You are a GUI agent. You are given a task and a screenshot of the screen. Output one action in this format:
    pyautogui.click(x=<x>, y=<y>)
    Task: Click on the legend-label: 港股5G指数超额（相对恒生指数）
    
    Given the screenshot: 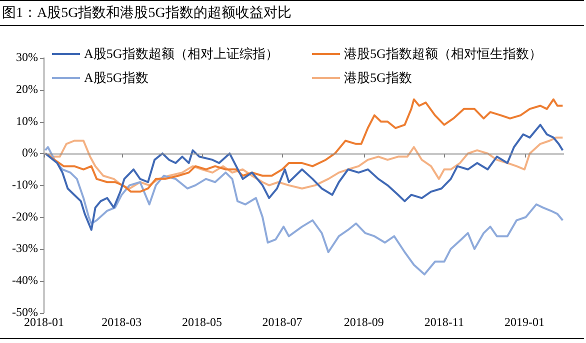 What is the action you would take?
    pyautogui.click(x=443, y=54)
    